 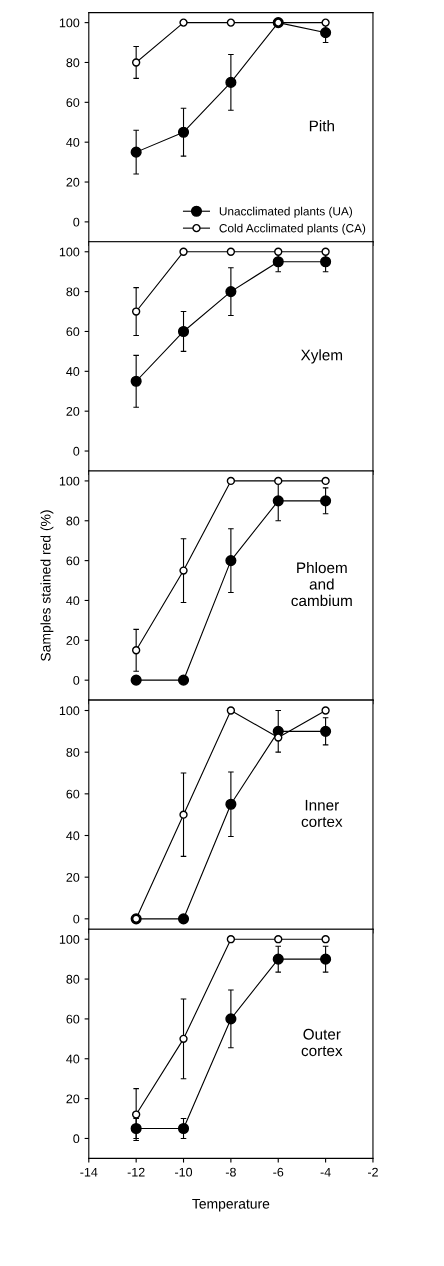 I want to click on x-tick-label: -2, so click(x=372, y=1172).